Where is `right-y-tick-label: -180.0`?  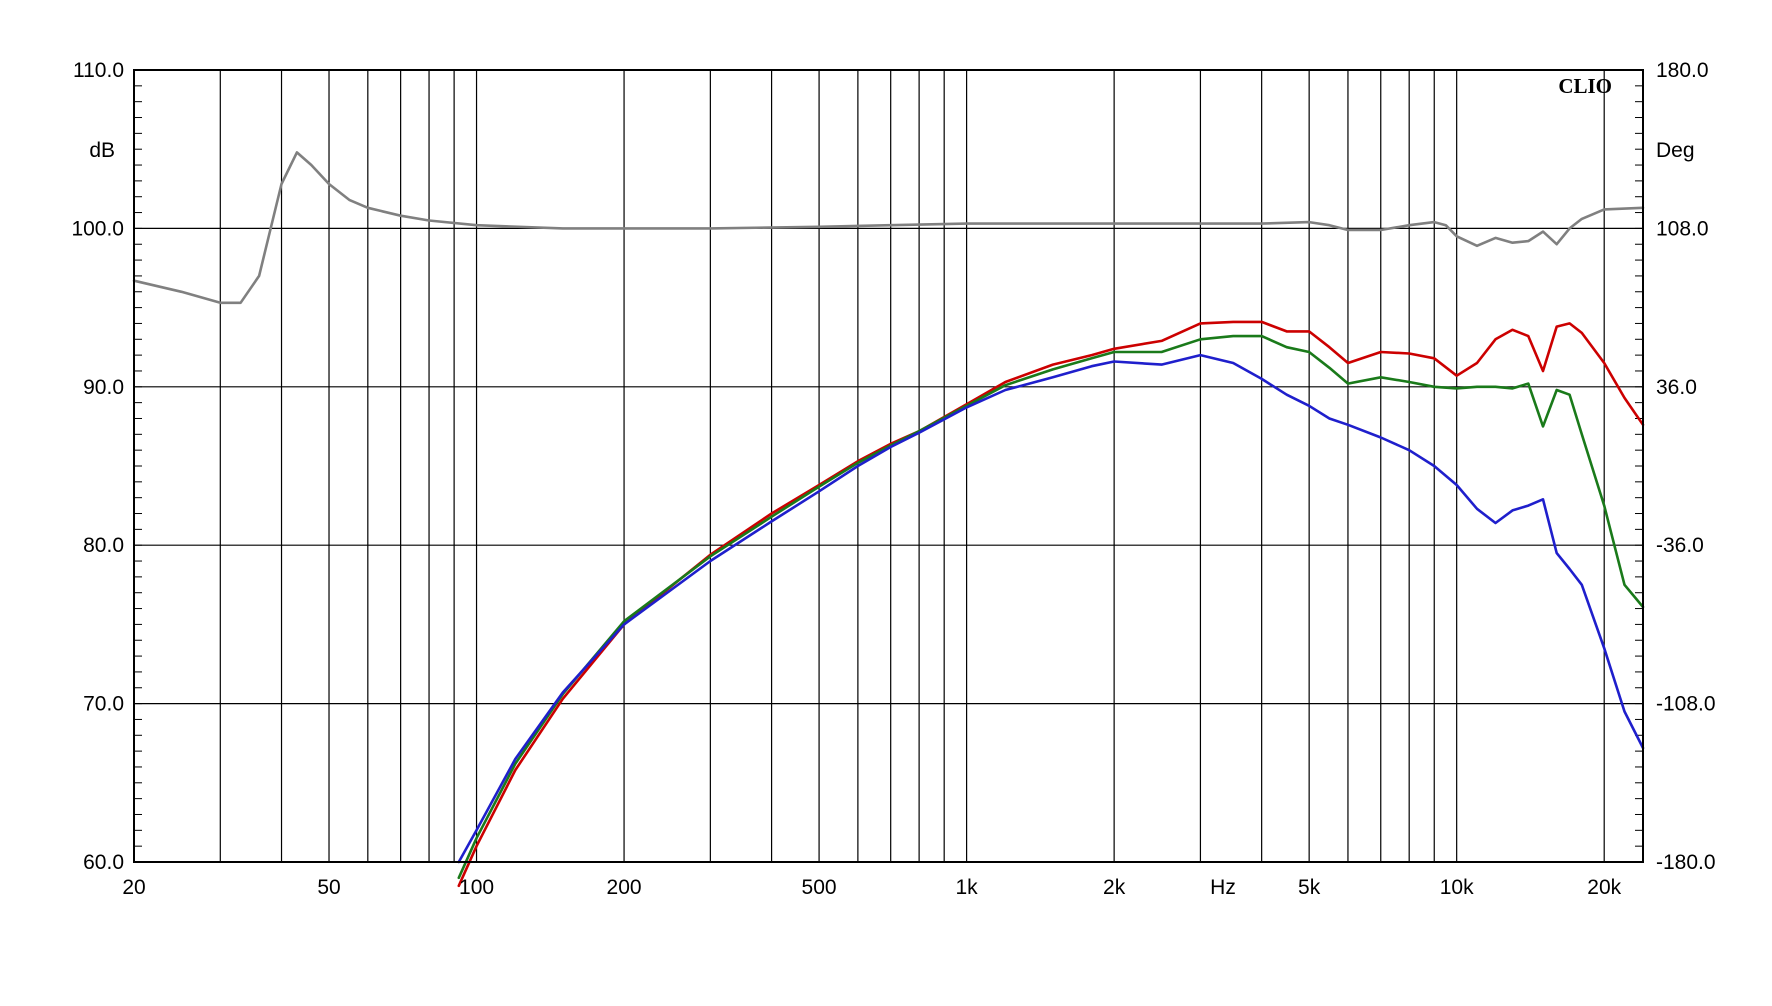 right-y-tick-label: -180.0 is located at coordinates (1686, 862).